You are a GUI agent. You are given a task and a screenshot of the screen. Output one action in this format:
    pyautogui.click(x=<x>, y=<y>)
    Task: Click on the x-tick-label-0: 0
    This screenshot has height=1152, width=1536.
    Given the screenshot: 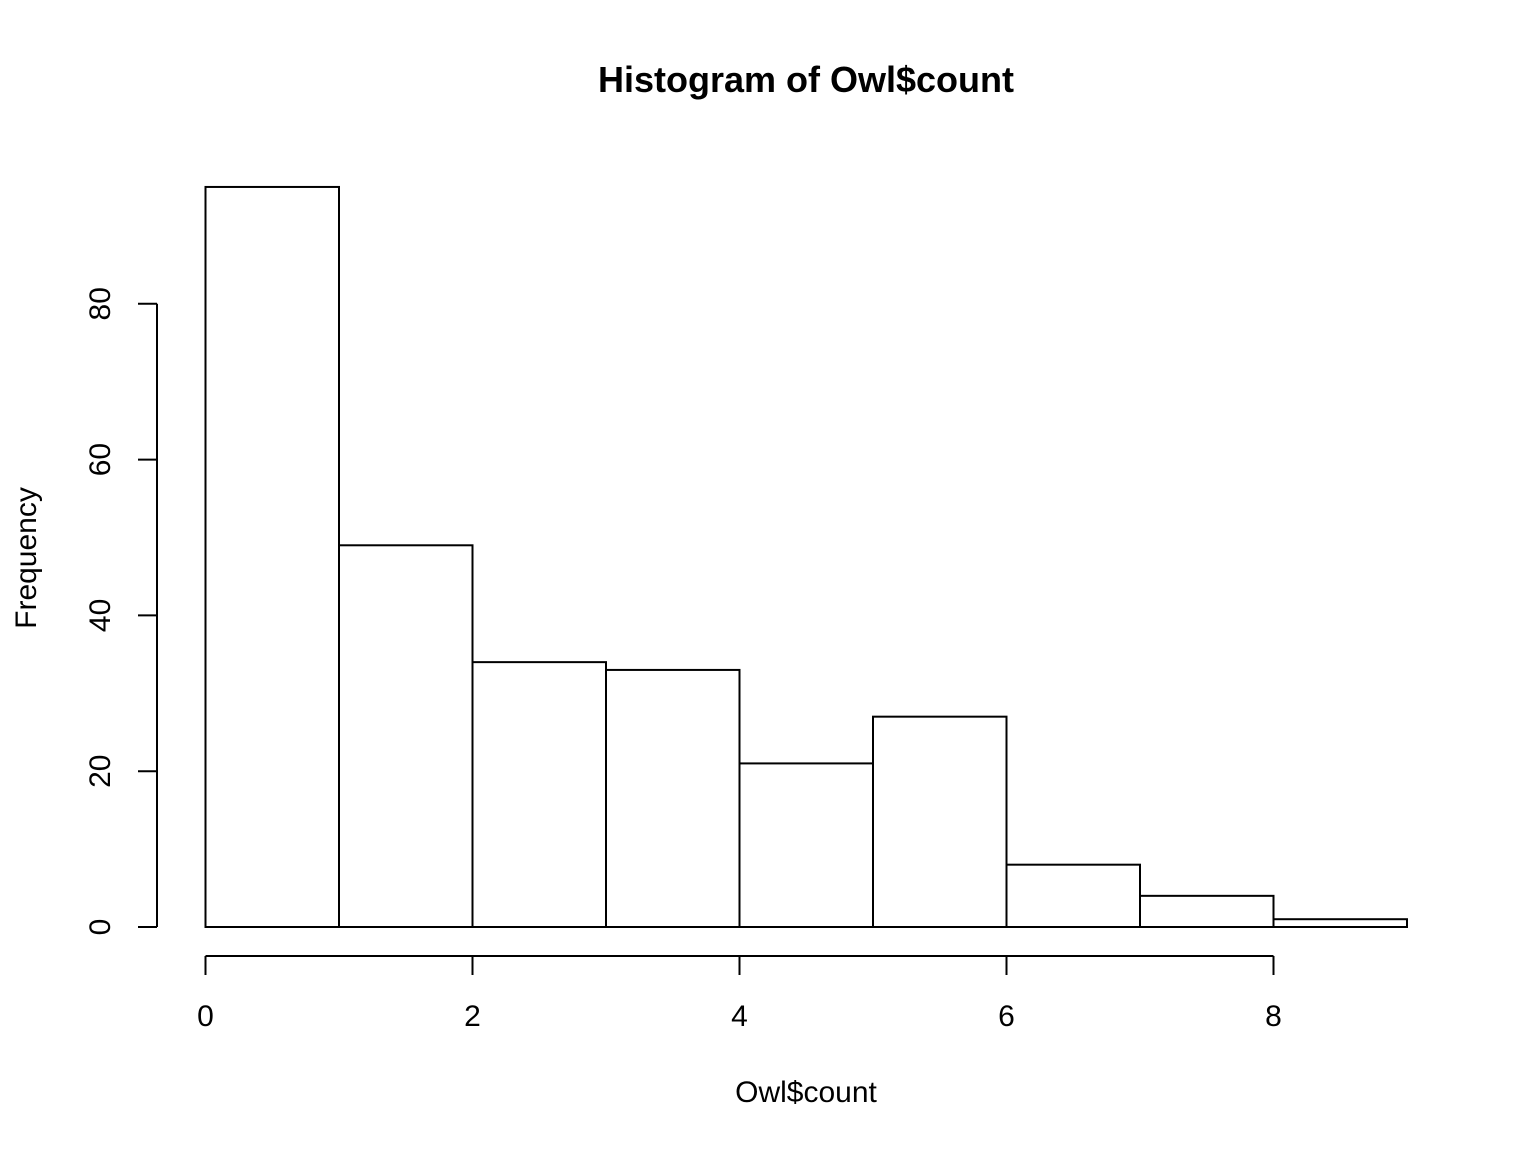 What is the action you would take?
    pyautogui.click(x=205, y=1016)
    